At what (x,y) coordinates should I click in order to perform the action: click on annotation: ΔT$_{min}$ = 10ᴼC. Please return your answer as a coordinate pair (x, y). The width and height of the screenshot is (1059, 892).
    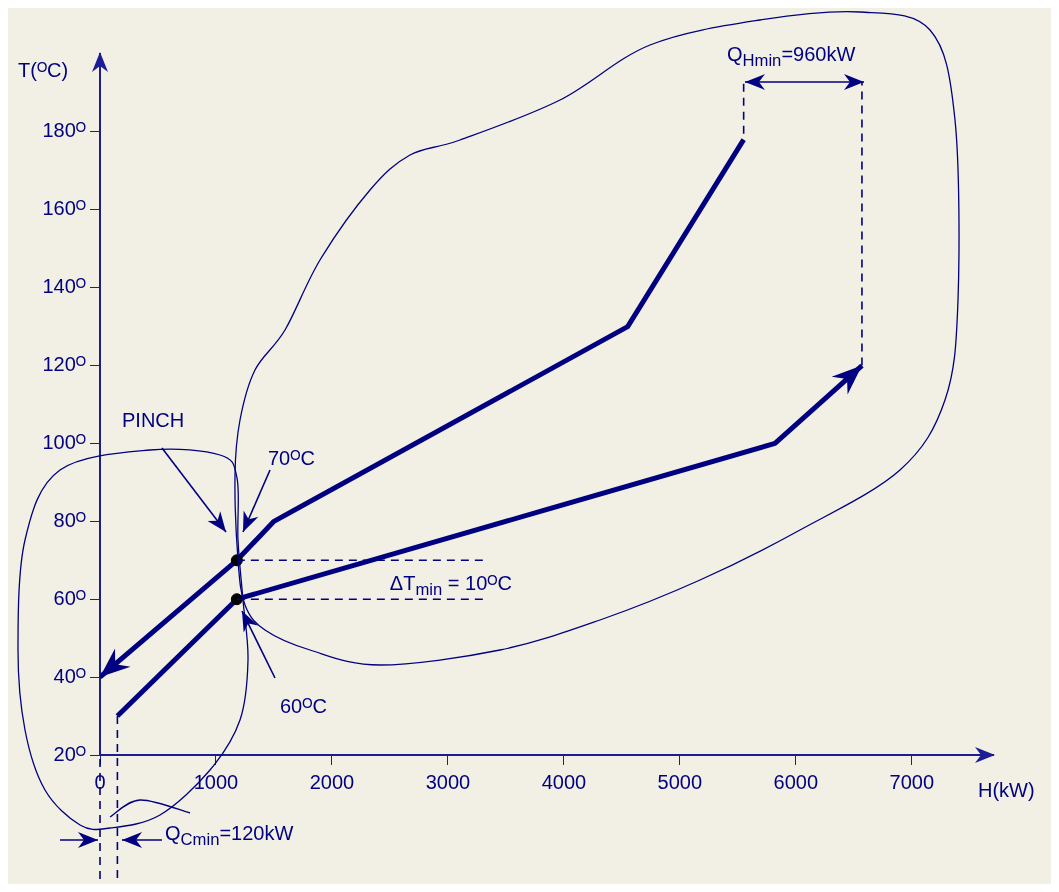
    Looking at the image, I should click on (450, 586).